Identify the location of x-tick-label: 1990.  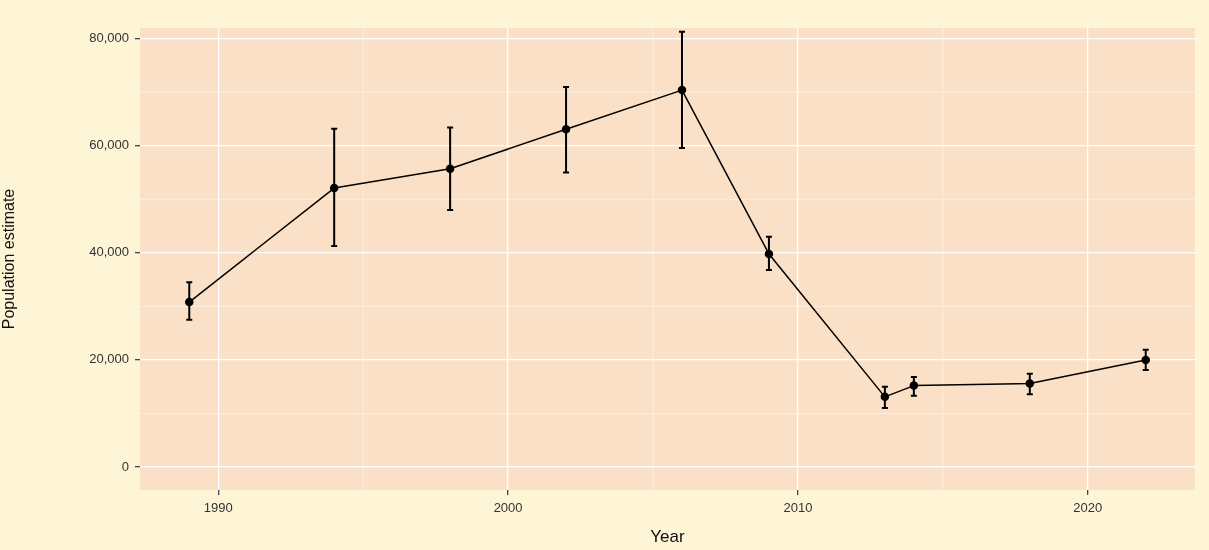
(218, 508).